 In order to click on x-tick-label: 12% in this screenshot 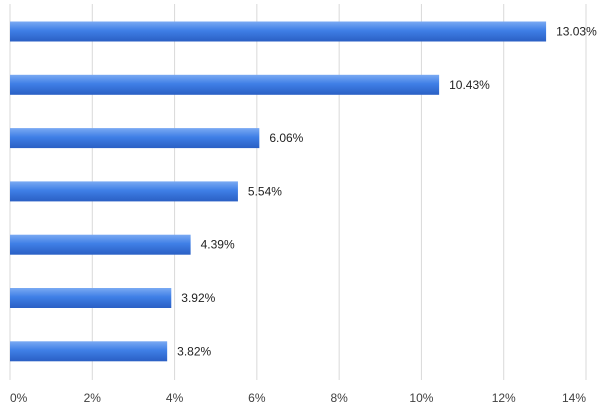, I will do `click(504, 398)`.